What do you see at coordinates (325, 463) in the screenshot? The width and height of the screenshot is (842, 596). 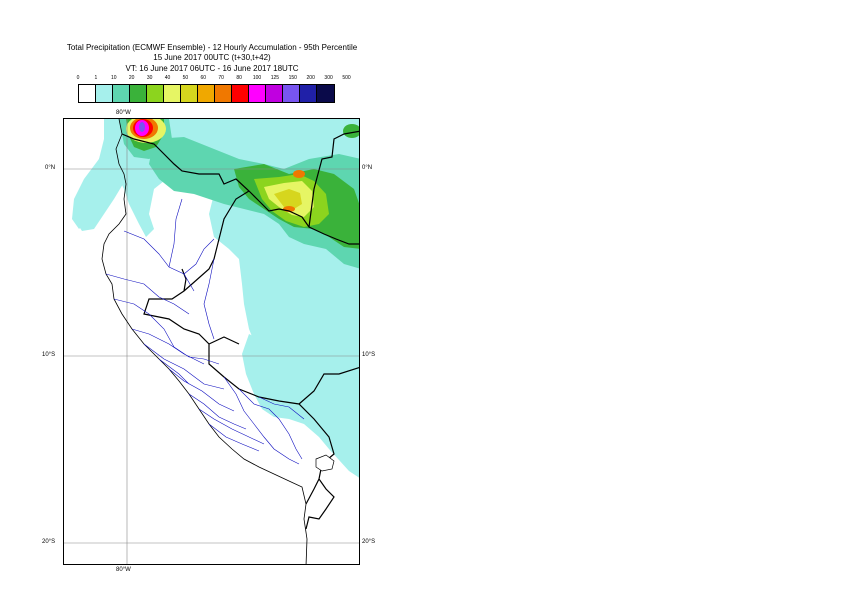 I see `lake-titicaca` at bounding box center [325, 463].